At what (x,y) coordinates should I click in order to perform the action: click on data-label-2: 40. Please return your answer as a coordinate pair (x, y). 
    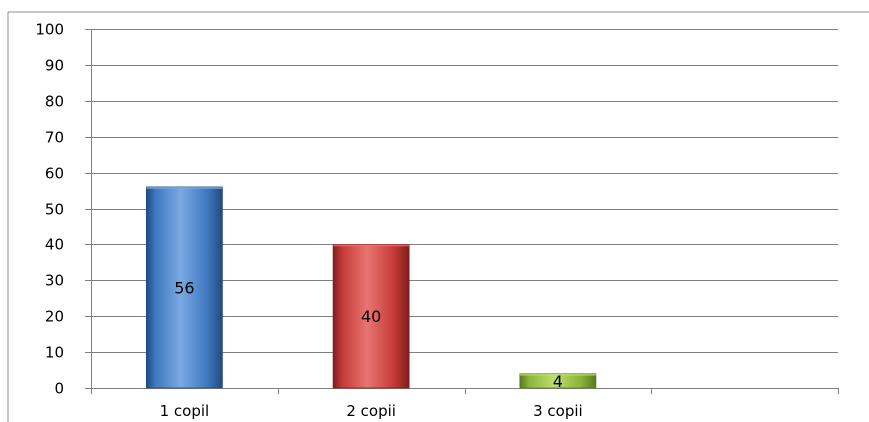
    Looking at the image, I should click on (371, 316).